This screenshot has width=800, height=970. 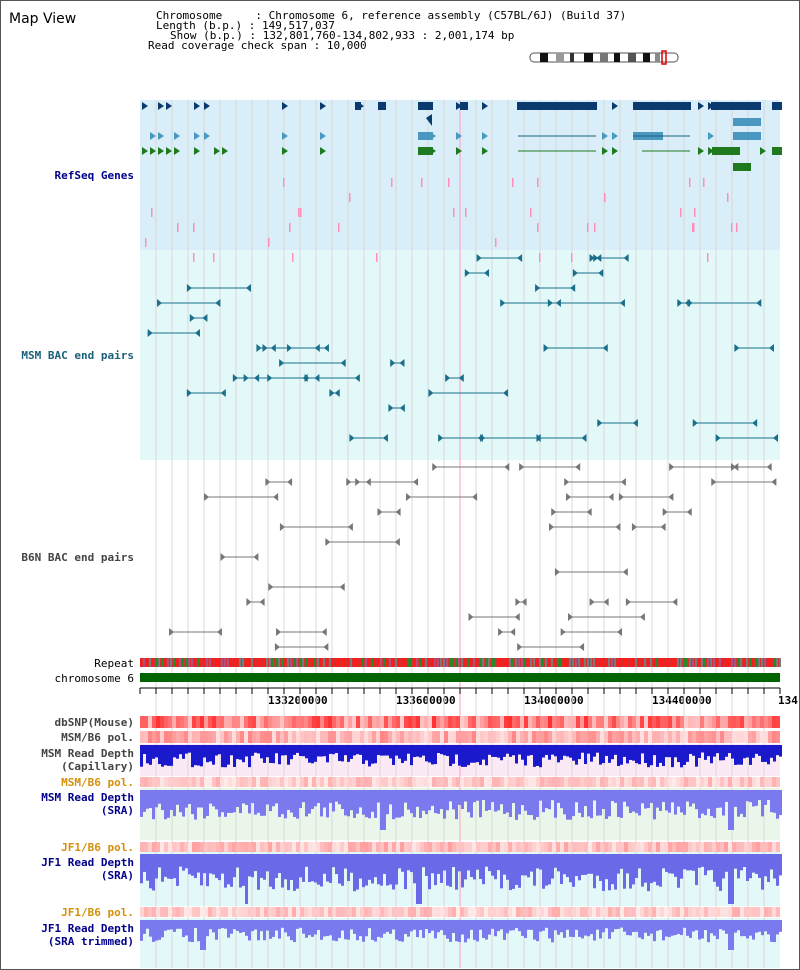 What do you see at coordinates (87, 753) in the screenshot?
I see `track-label-msm-depth-cap-1: MSM Read Depth` at bounding box center [87, 753].